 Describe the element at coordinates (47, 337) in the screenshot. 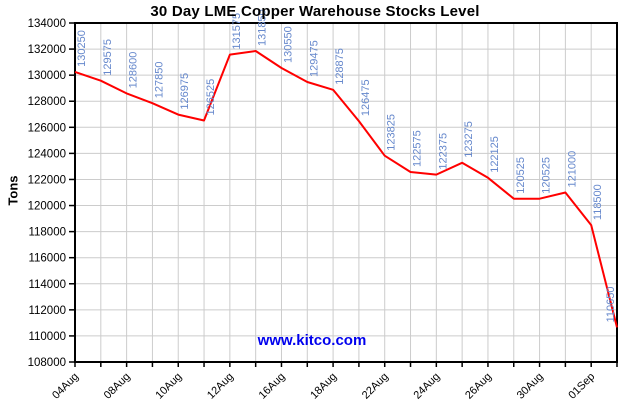

I see `y-tick-label: 110000` at that location.